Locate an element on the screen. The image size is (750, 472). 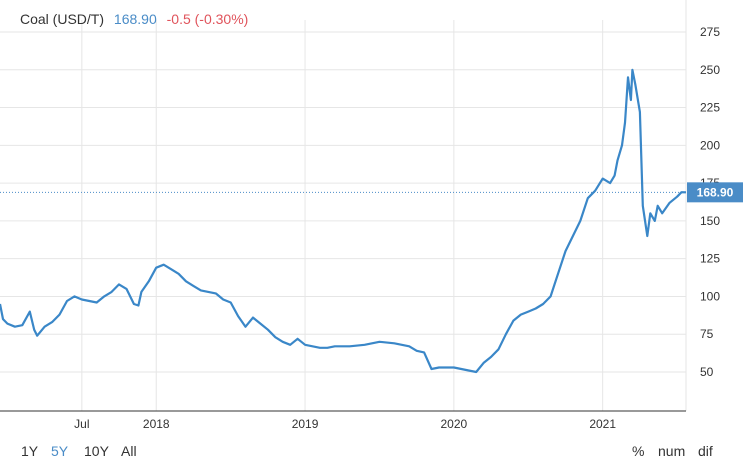
mode-percent-button: % is located at coordinates (638, 451).